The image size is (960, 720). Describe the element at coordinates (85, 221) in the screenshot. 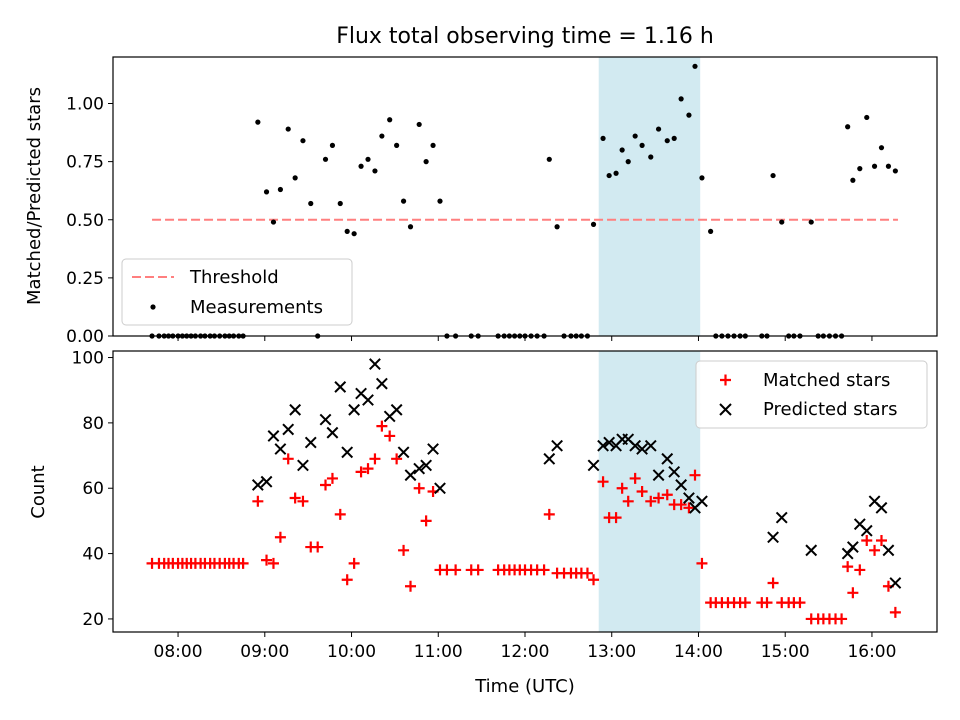

I see `y-tick-label: 0.50` at that location.